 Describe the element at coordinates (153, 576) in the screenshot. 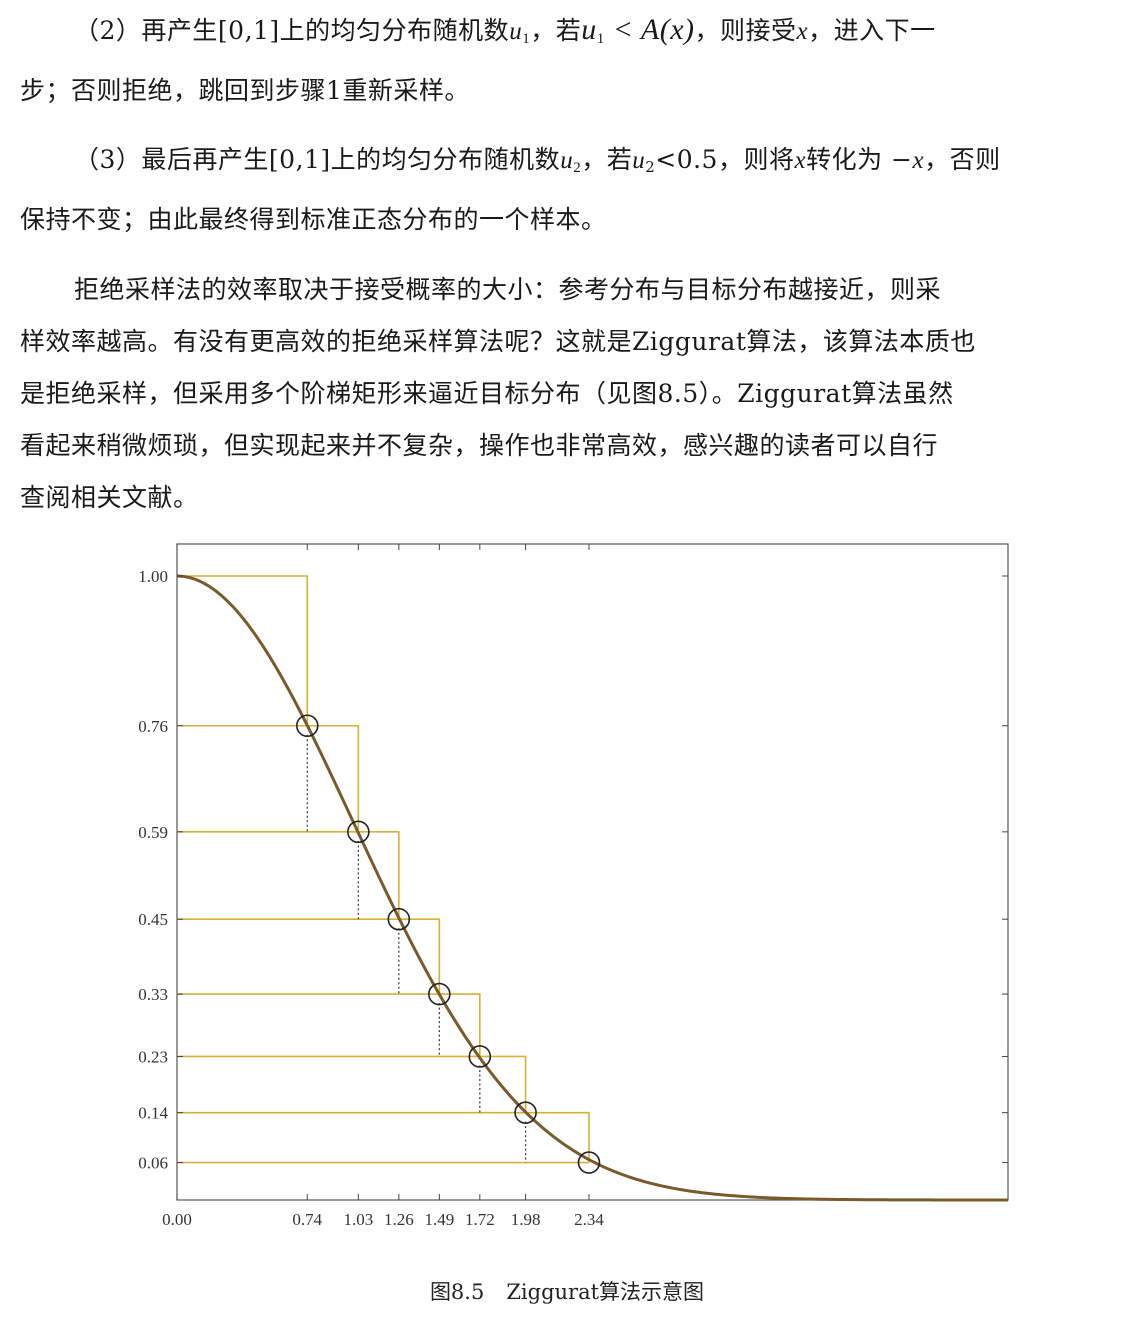

I see `y-tick-label-1: 1.00` at that location.